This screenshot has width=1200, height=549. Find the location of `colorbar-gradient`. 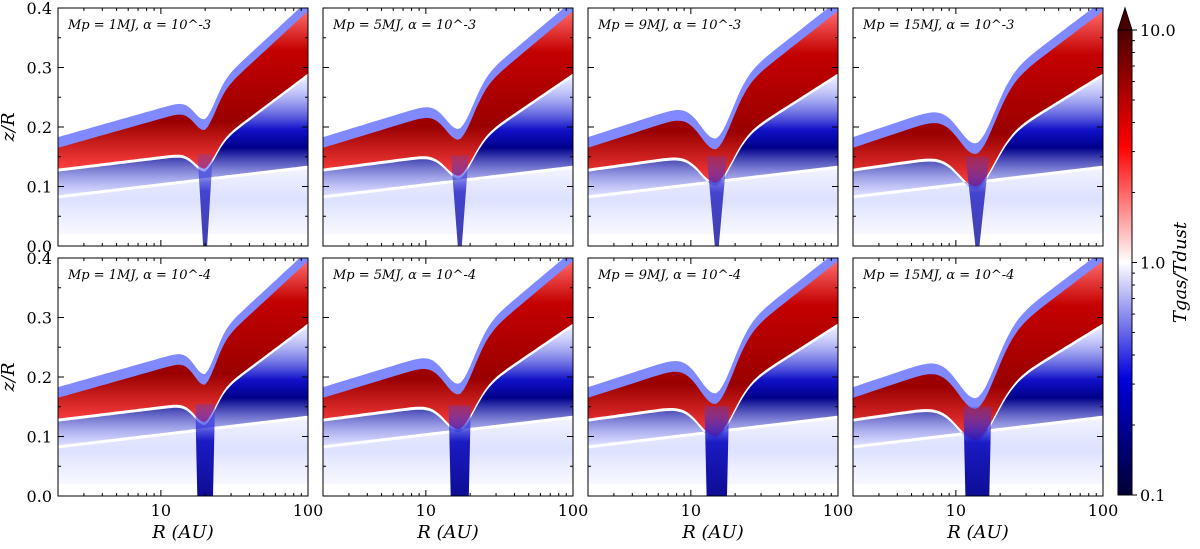

colorbar-gradient is located at coordinates (1125, 262).